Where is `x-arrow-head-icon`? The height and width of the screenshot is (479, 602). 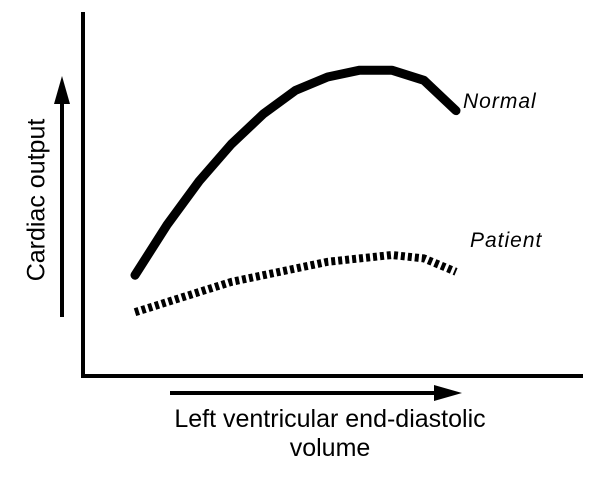
x-arrow-head-icon is located at coordinates (448, 393).